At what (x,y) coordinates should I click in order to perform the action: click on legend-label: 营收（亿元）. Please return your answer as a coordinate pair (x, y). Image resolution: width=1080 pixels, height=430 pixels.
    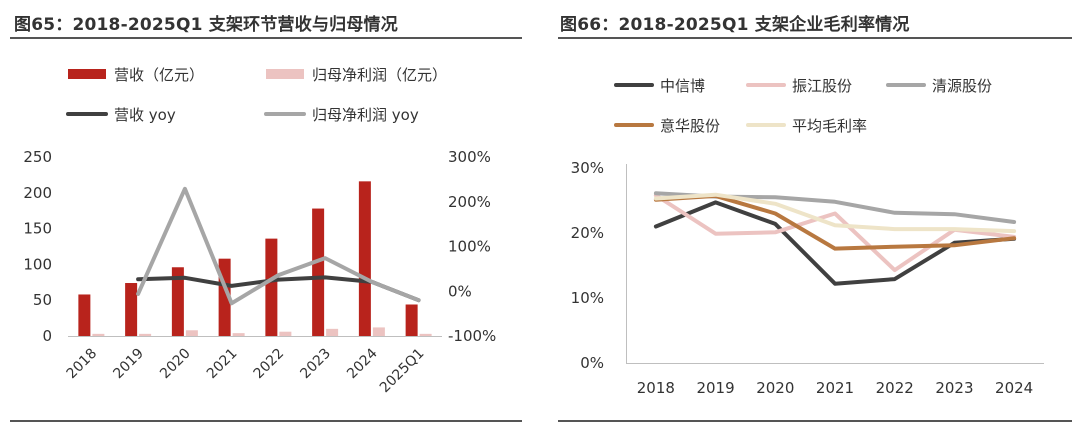
    Looking at the image, I should click on (159, 75).